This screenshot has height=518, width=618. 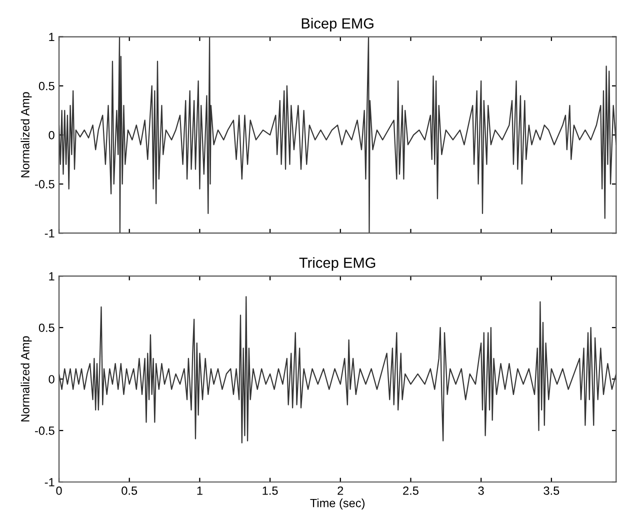 I want to click on x-tick-label: 3.5, so click(x=552, y=490).